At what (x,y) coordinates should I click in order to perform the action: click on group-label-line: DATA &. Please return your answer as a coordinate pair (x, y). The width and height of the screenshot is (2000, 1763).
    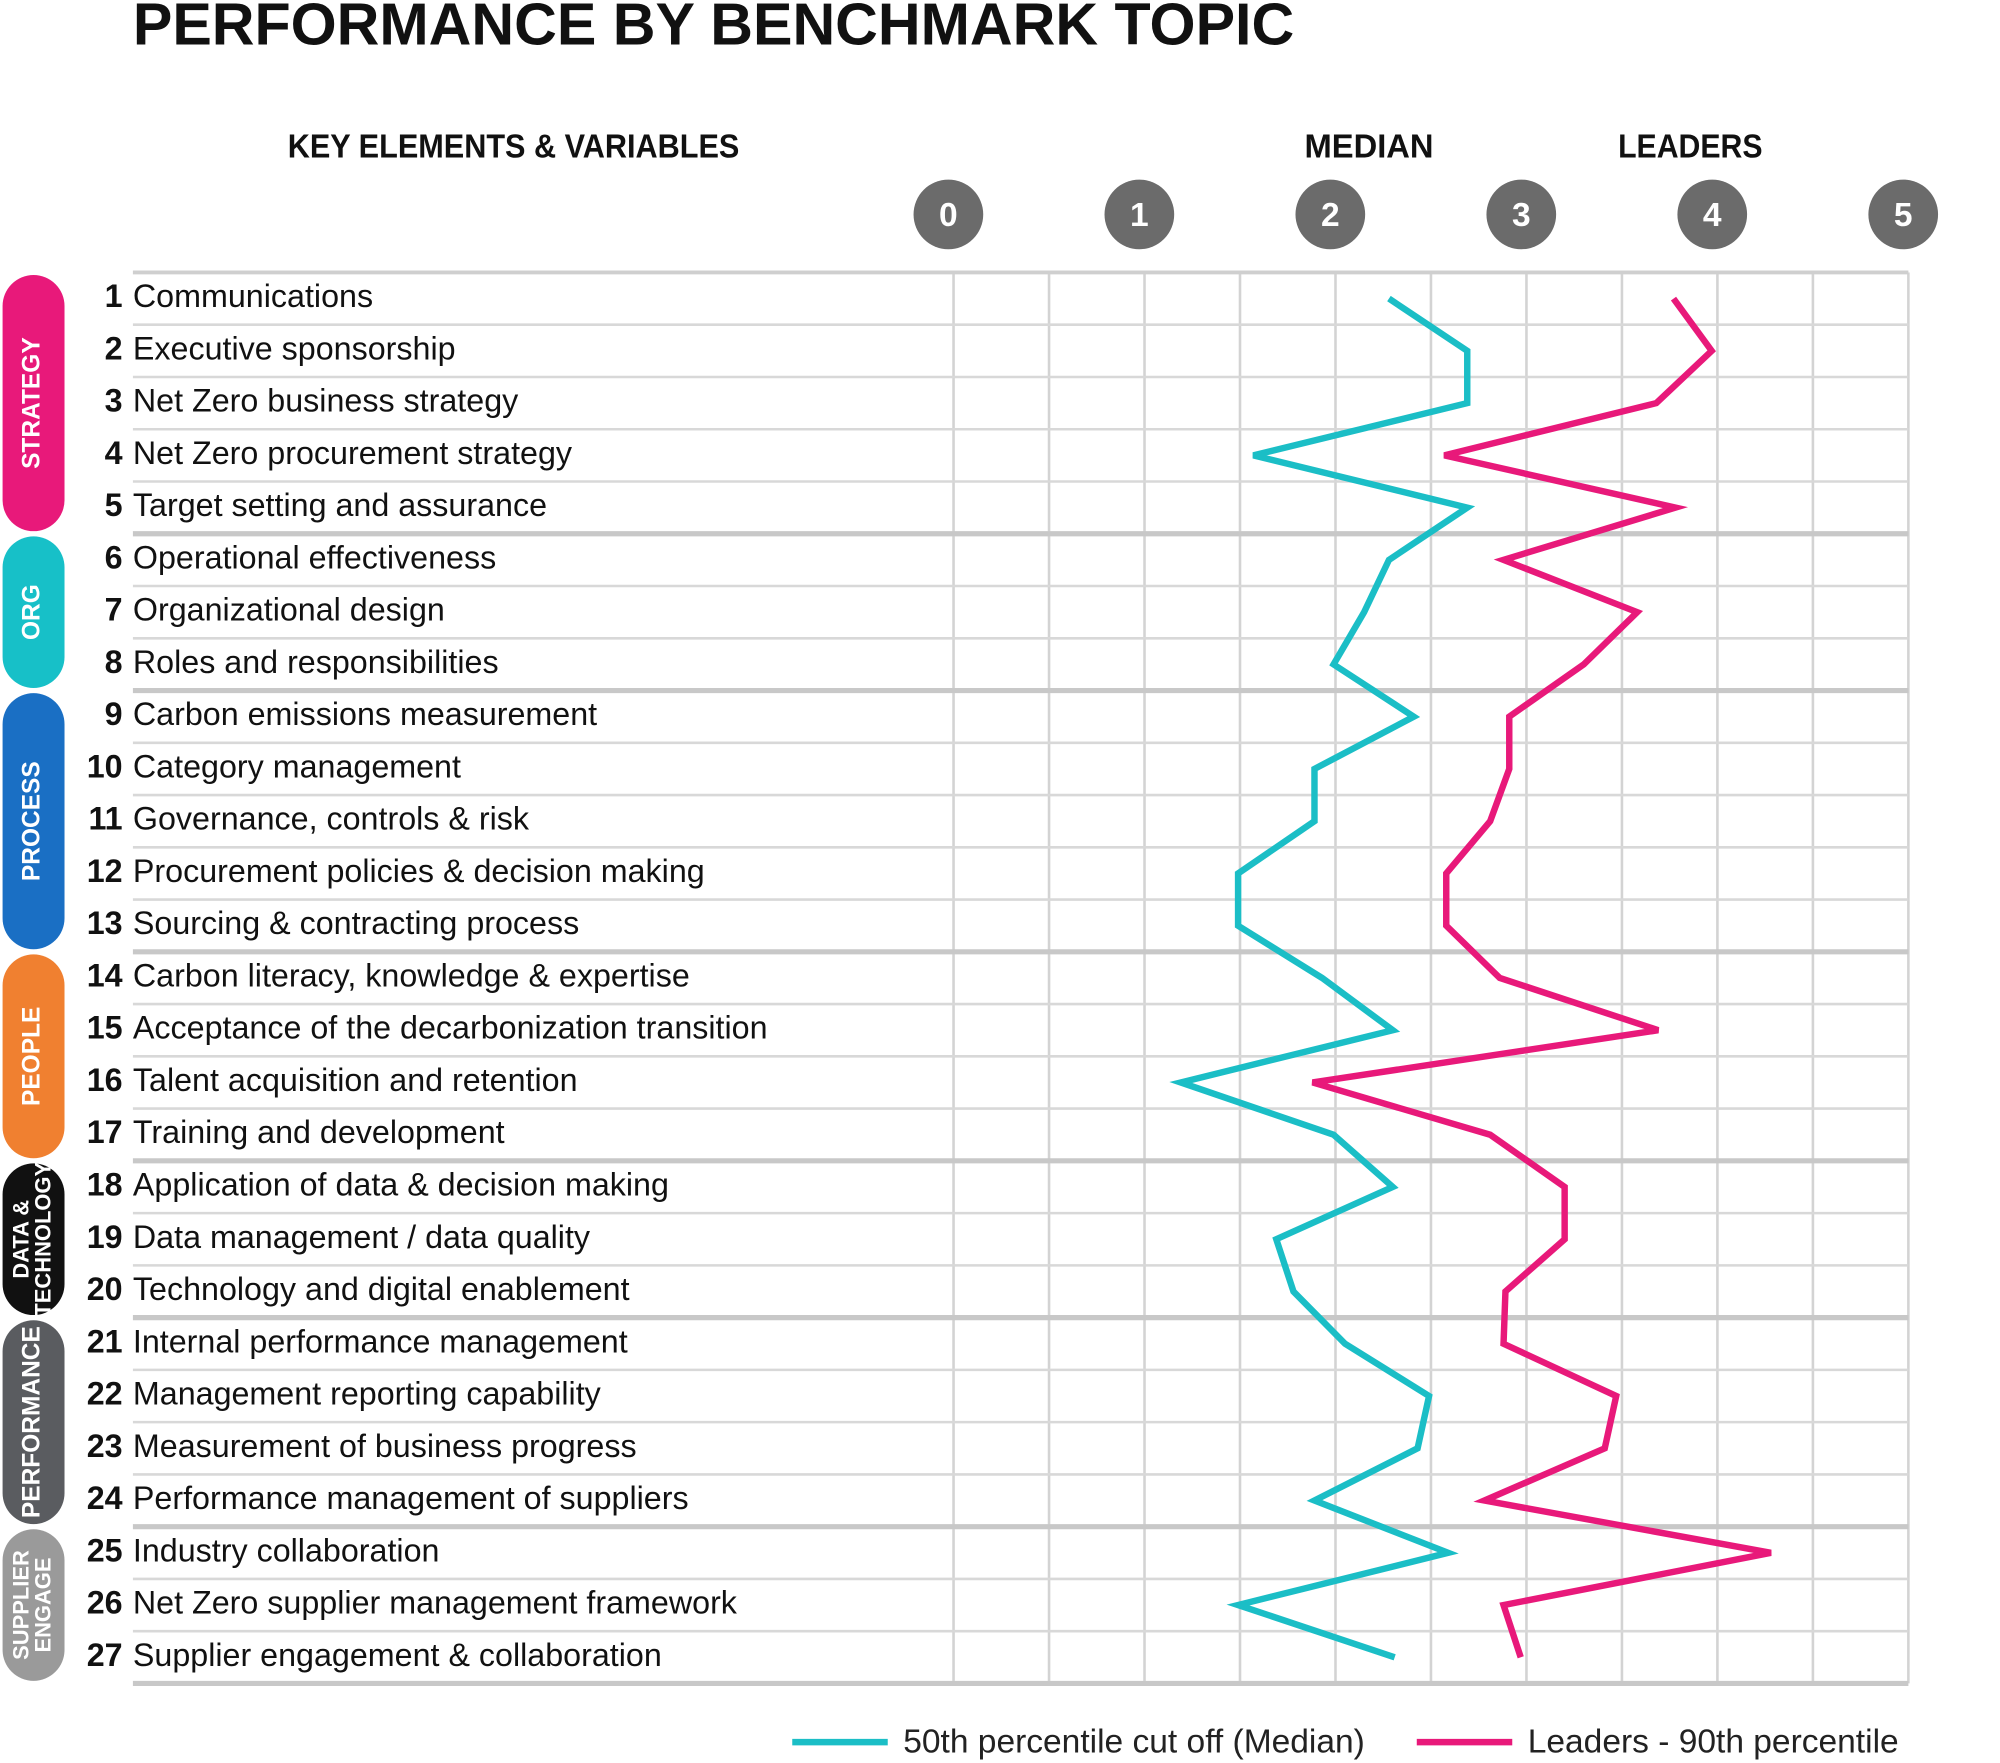
    Looking at the image, I should click on (20, 1239).